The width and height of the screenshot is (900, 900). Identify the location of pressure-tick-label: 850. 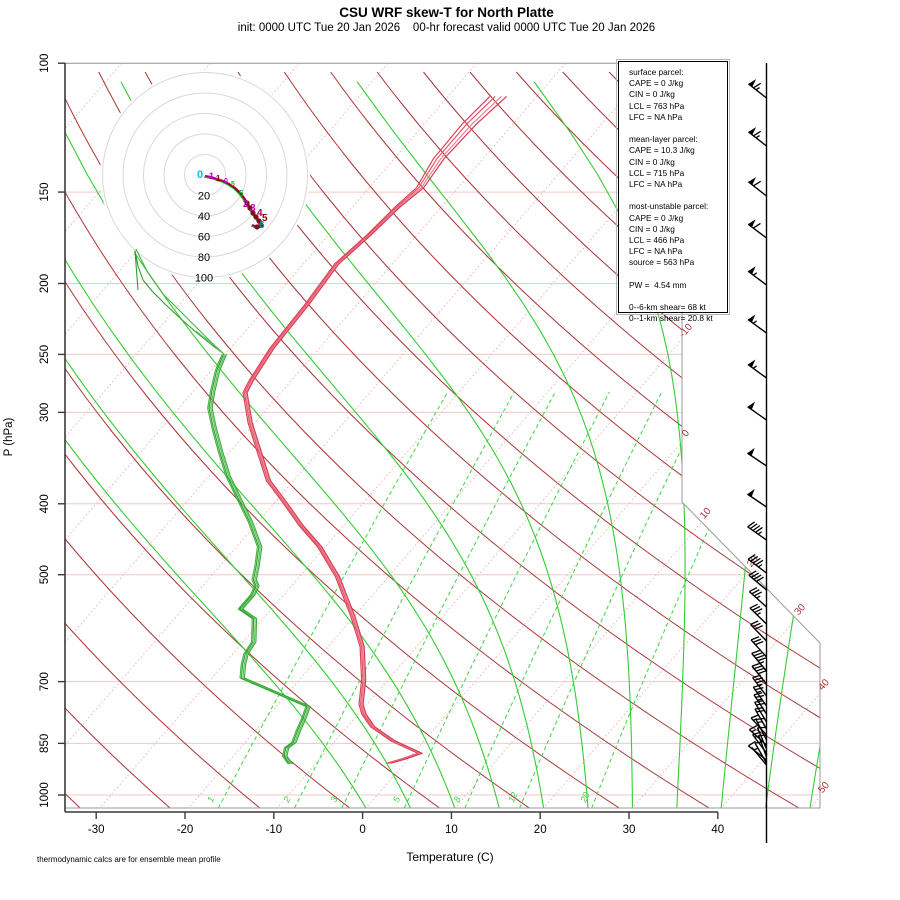
(45, 743).